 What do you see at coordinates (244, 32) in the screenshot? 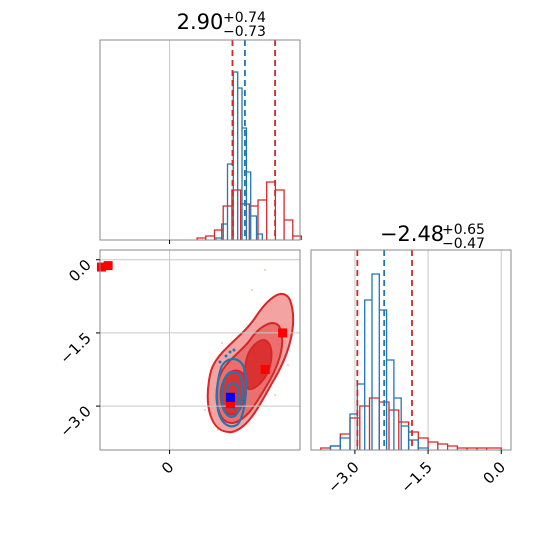
I see `x-title-lower: −0.73` at bounding box center [244, 32].